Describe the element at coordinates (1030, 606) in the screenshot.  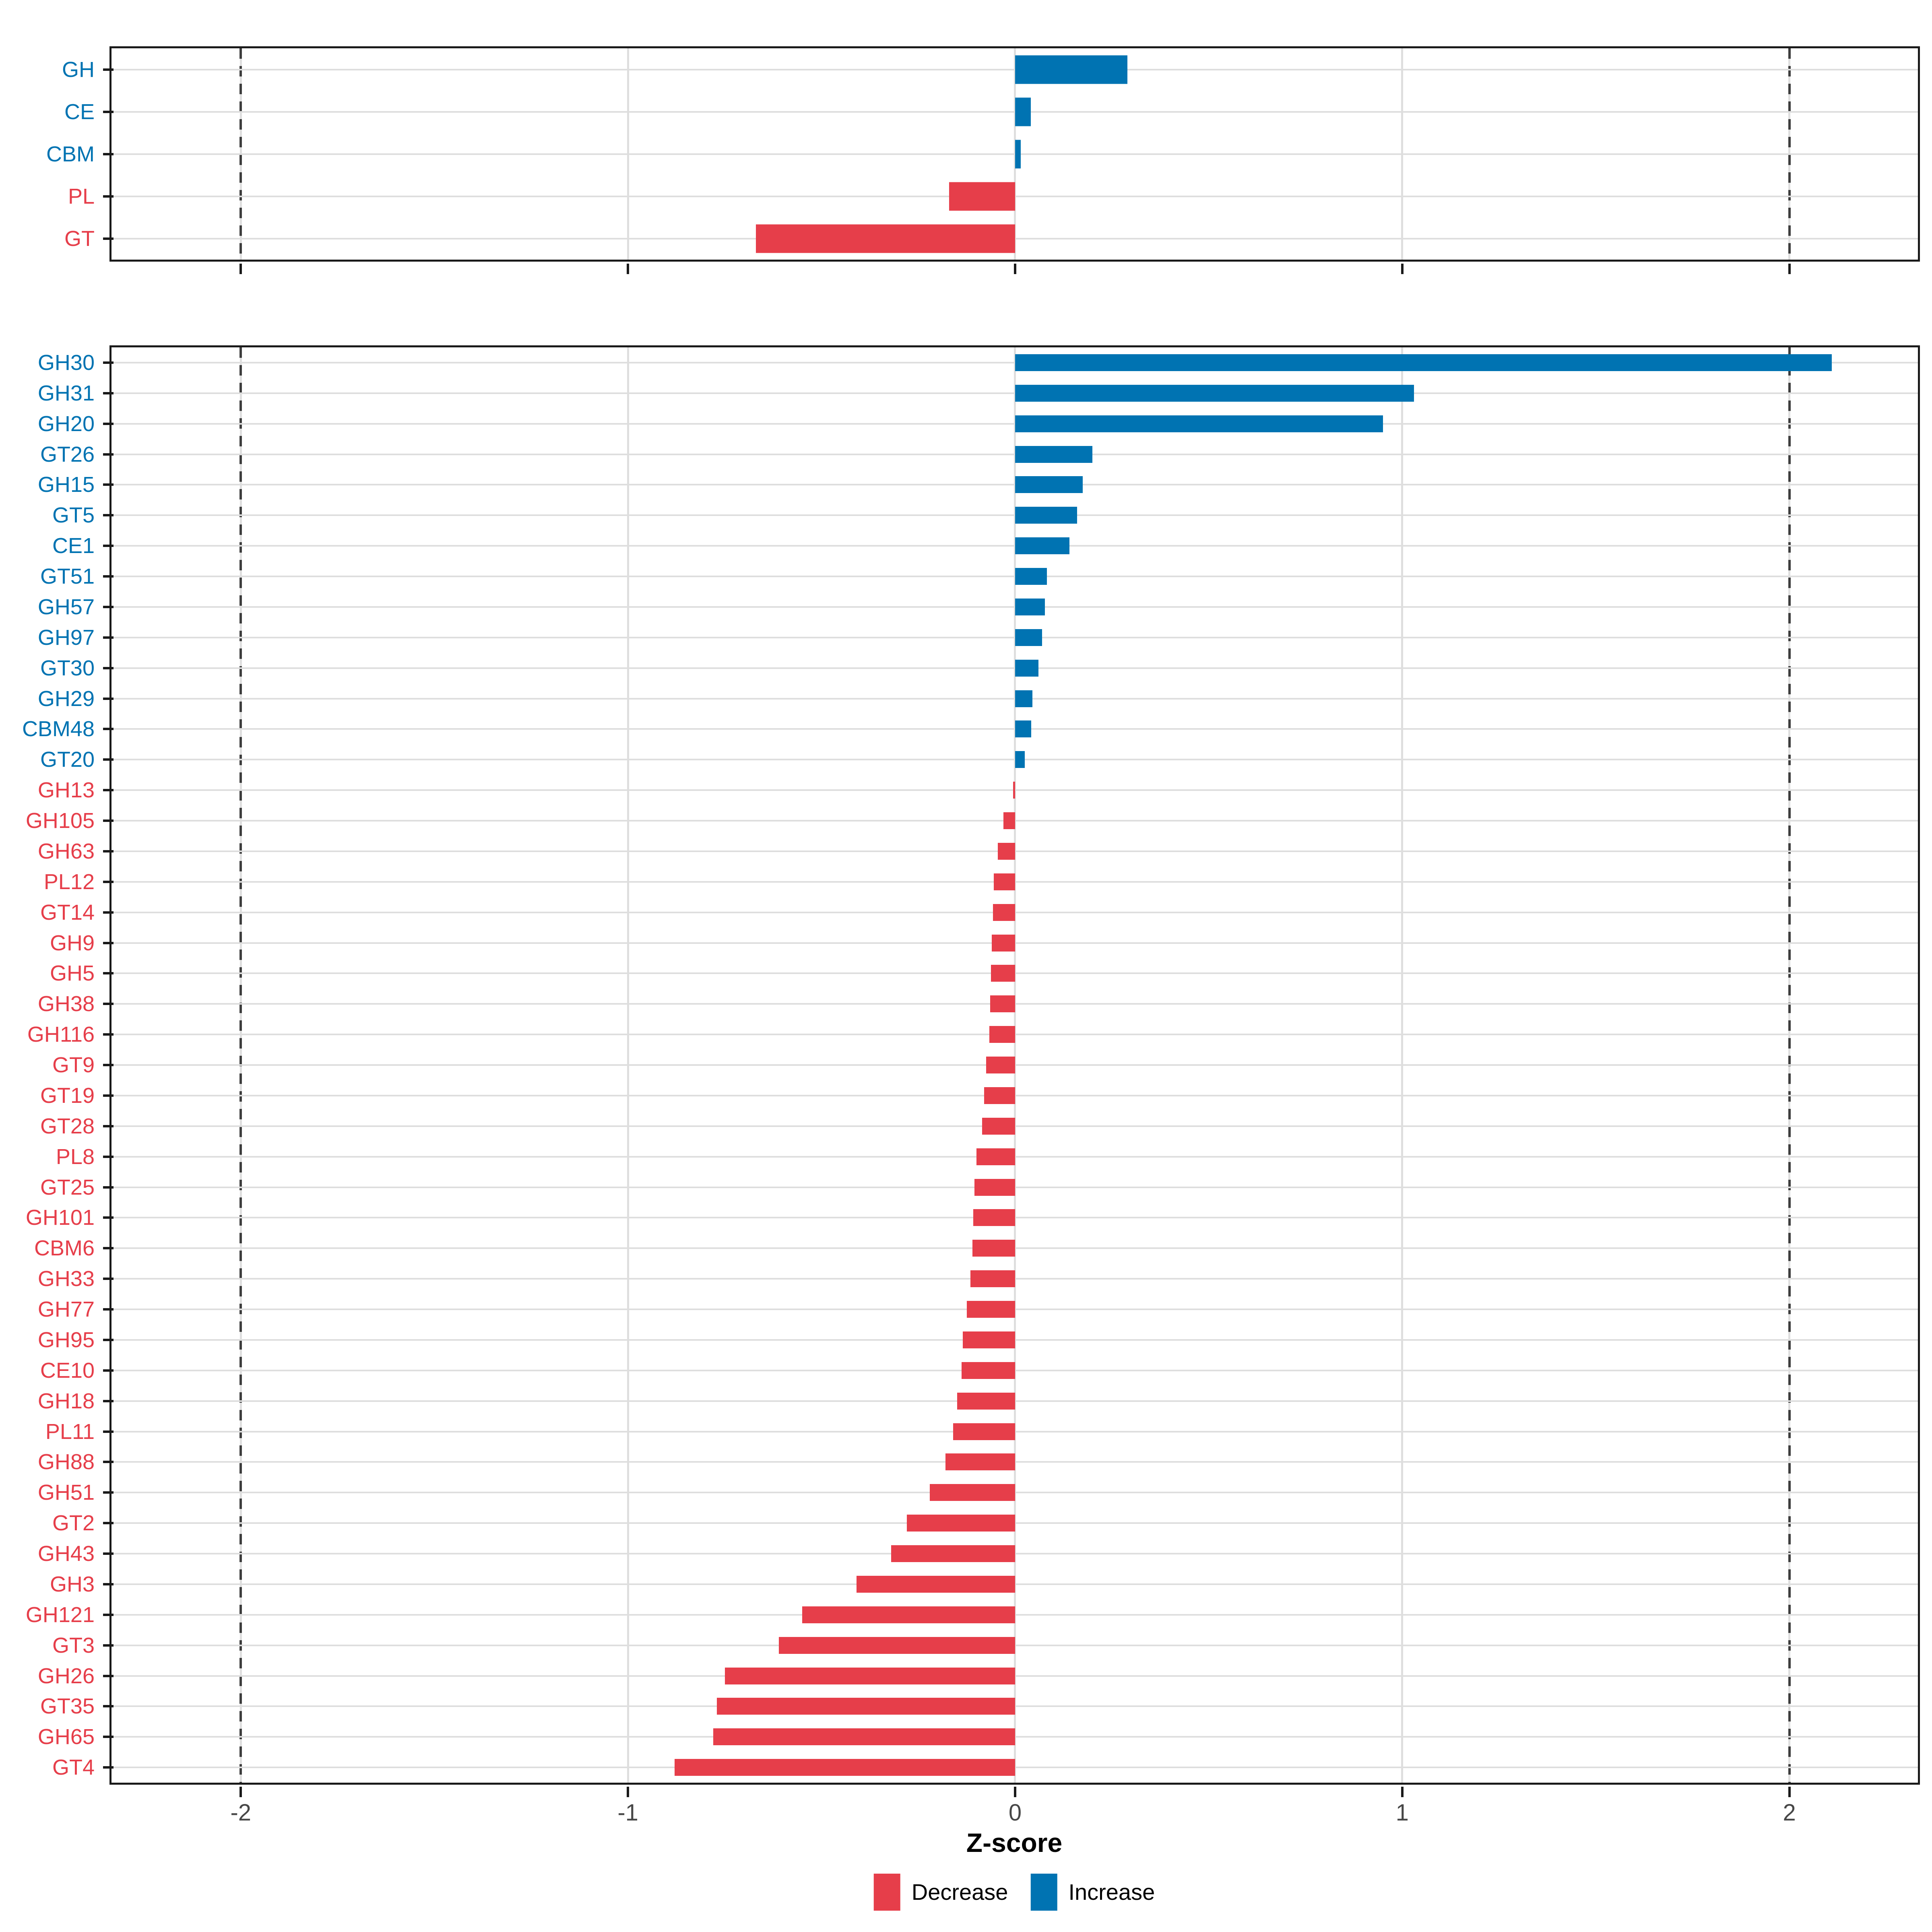
I see `bar-GH57` at that location.